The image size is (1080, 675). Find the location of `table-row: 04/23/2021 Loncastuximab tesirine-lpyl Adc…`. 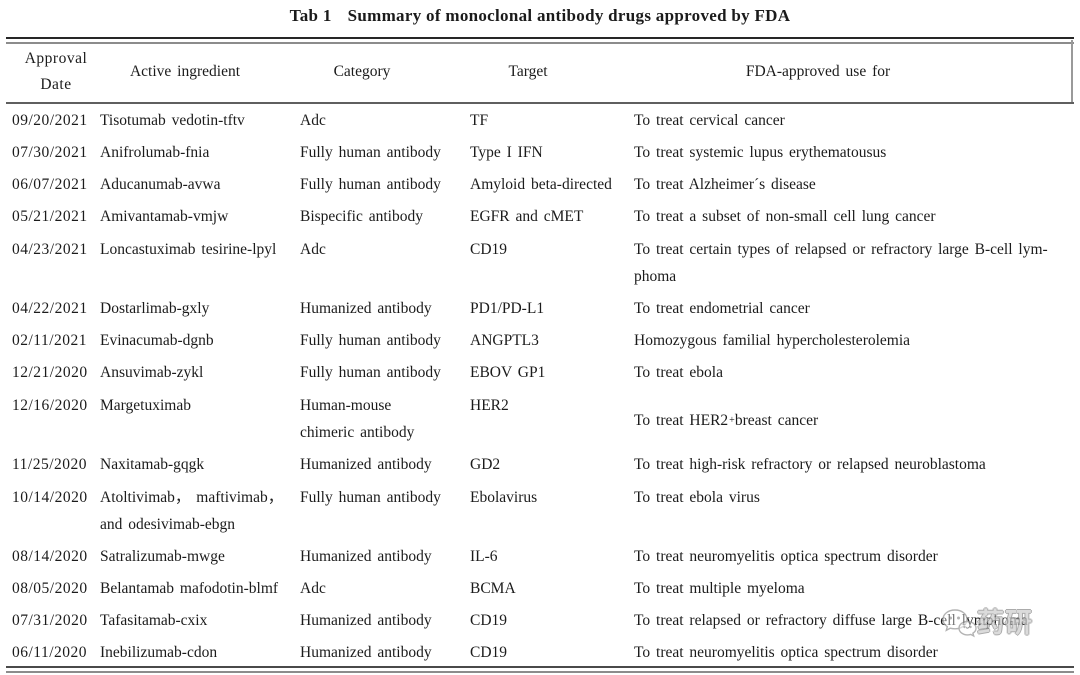

table-row: 04/23/2021 Loncastuximab tesirine-lpyl Adc… is located at coordinates (540, 263).